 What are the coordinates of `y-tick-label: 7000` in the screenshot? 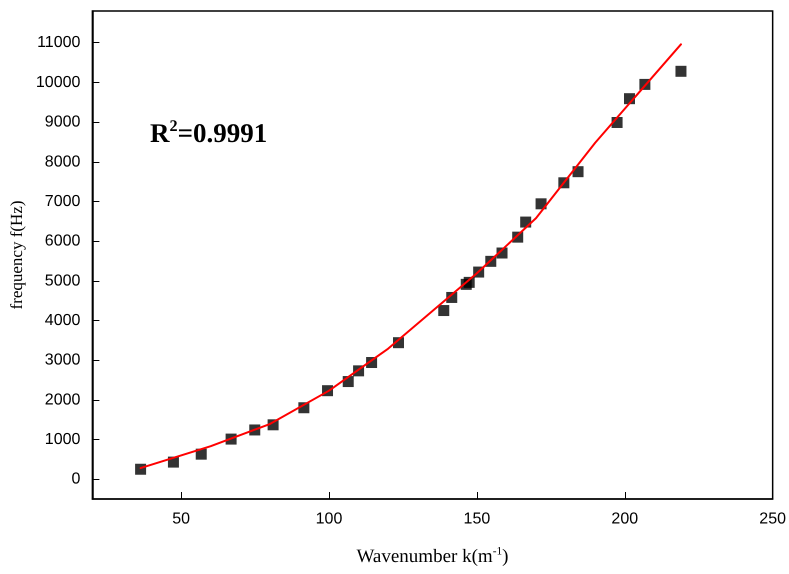 It's located at (62, 201).